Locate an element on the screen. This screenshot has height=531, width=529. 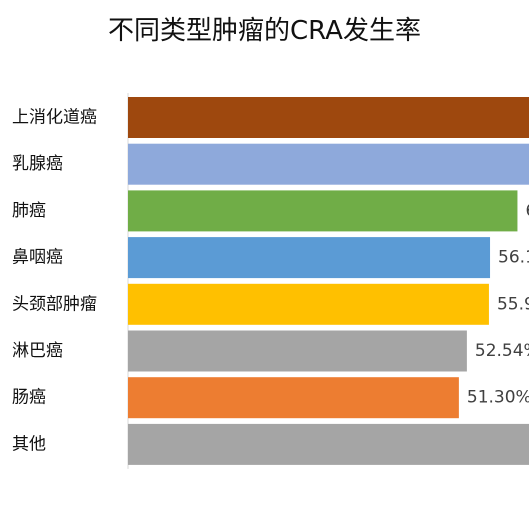
value-label-4: 56.13% is located at coordinates (513, 258).